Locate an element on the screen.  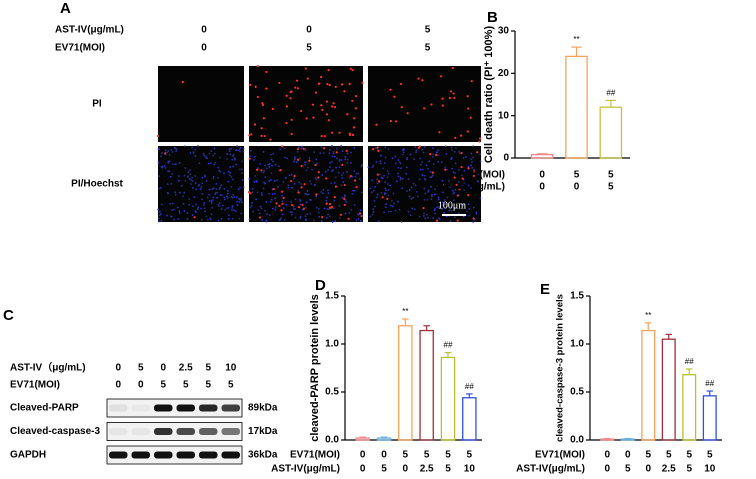
x-row-value: 2.5 is located at coordinates (669, 469).